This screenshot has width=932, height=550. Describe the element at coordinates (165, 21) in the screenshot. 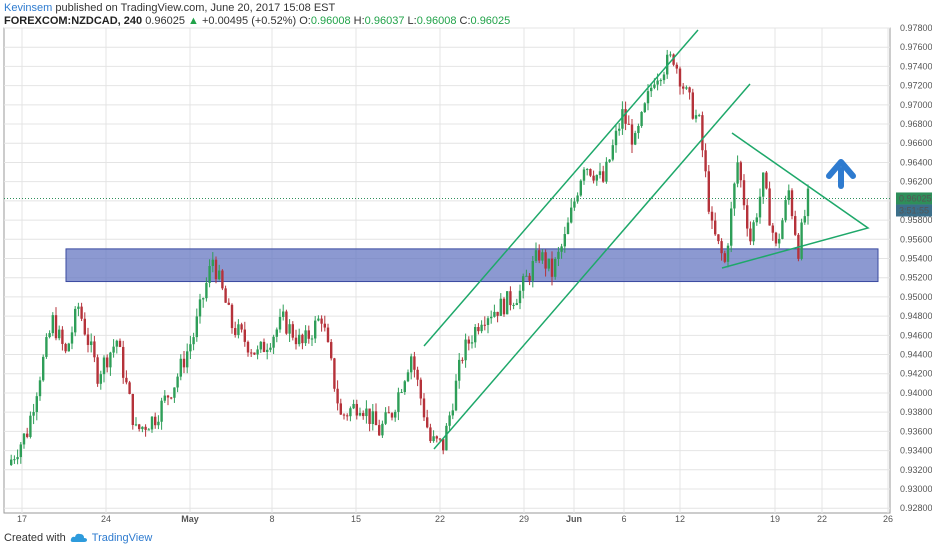

I see `last-price: 0.96025` at that location.